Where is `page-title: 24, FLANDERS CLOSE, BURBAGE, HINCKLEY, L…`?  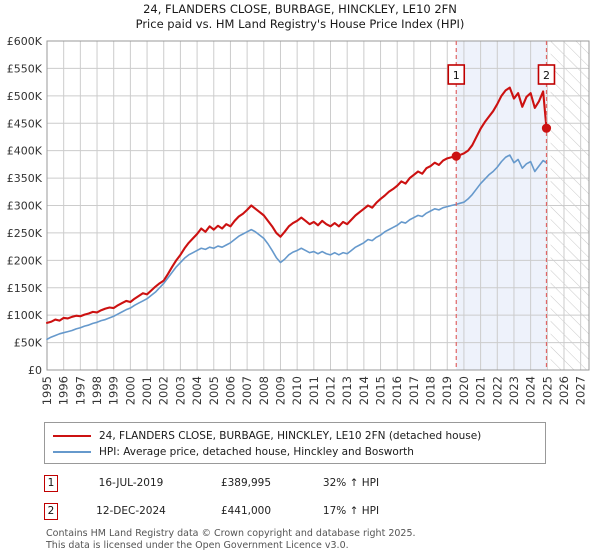 page-title: 24, FLANDERS CLOSE, BURBAGE, HINCKLEY, L… is located at coordinates (300, 17).